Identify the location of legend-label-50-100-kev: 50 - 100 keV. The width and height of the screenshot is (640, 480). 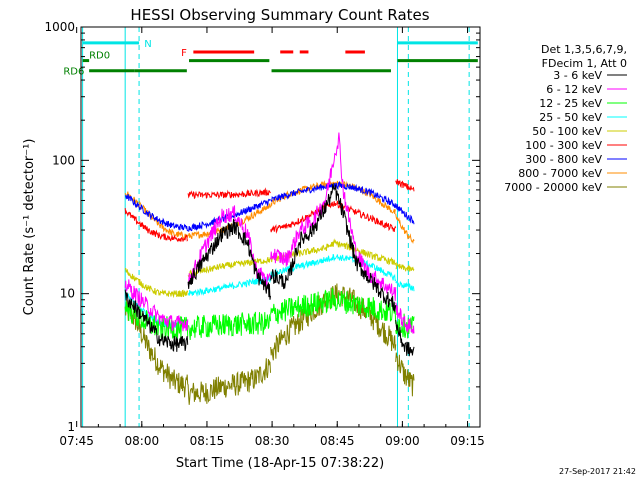
(567, 131).